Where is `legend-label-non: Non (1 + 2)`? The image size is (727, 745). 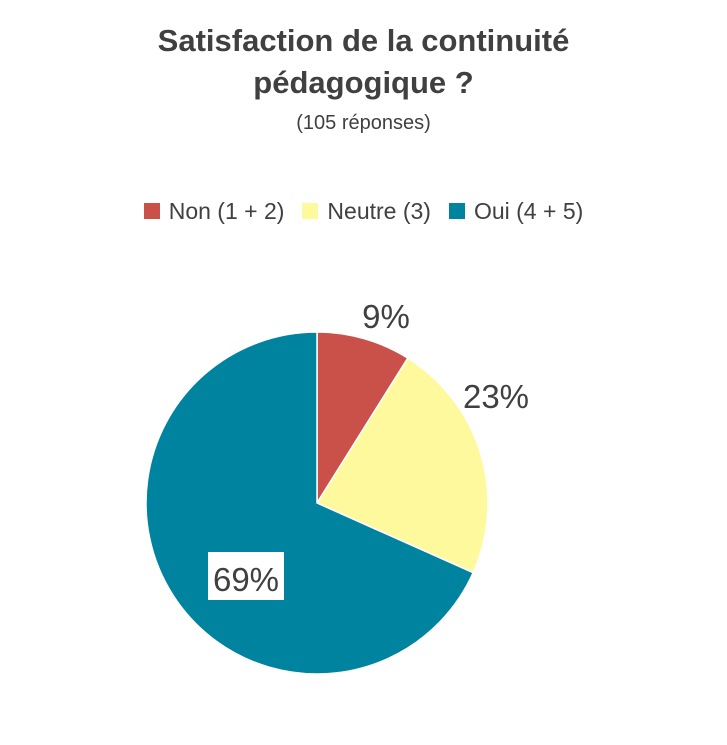
legend-label-non: Non (1 + 2) is located at coordinates (226, 211).